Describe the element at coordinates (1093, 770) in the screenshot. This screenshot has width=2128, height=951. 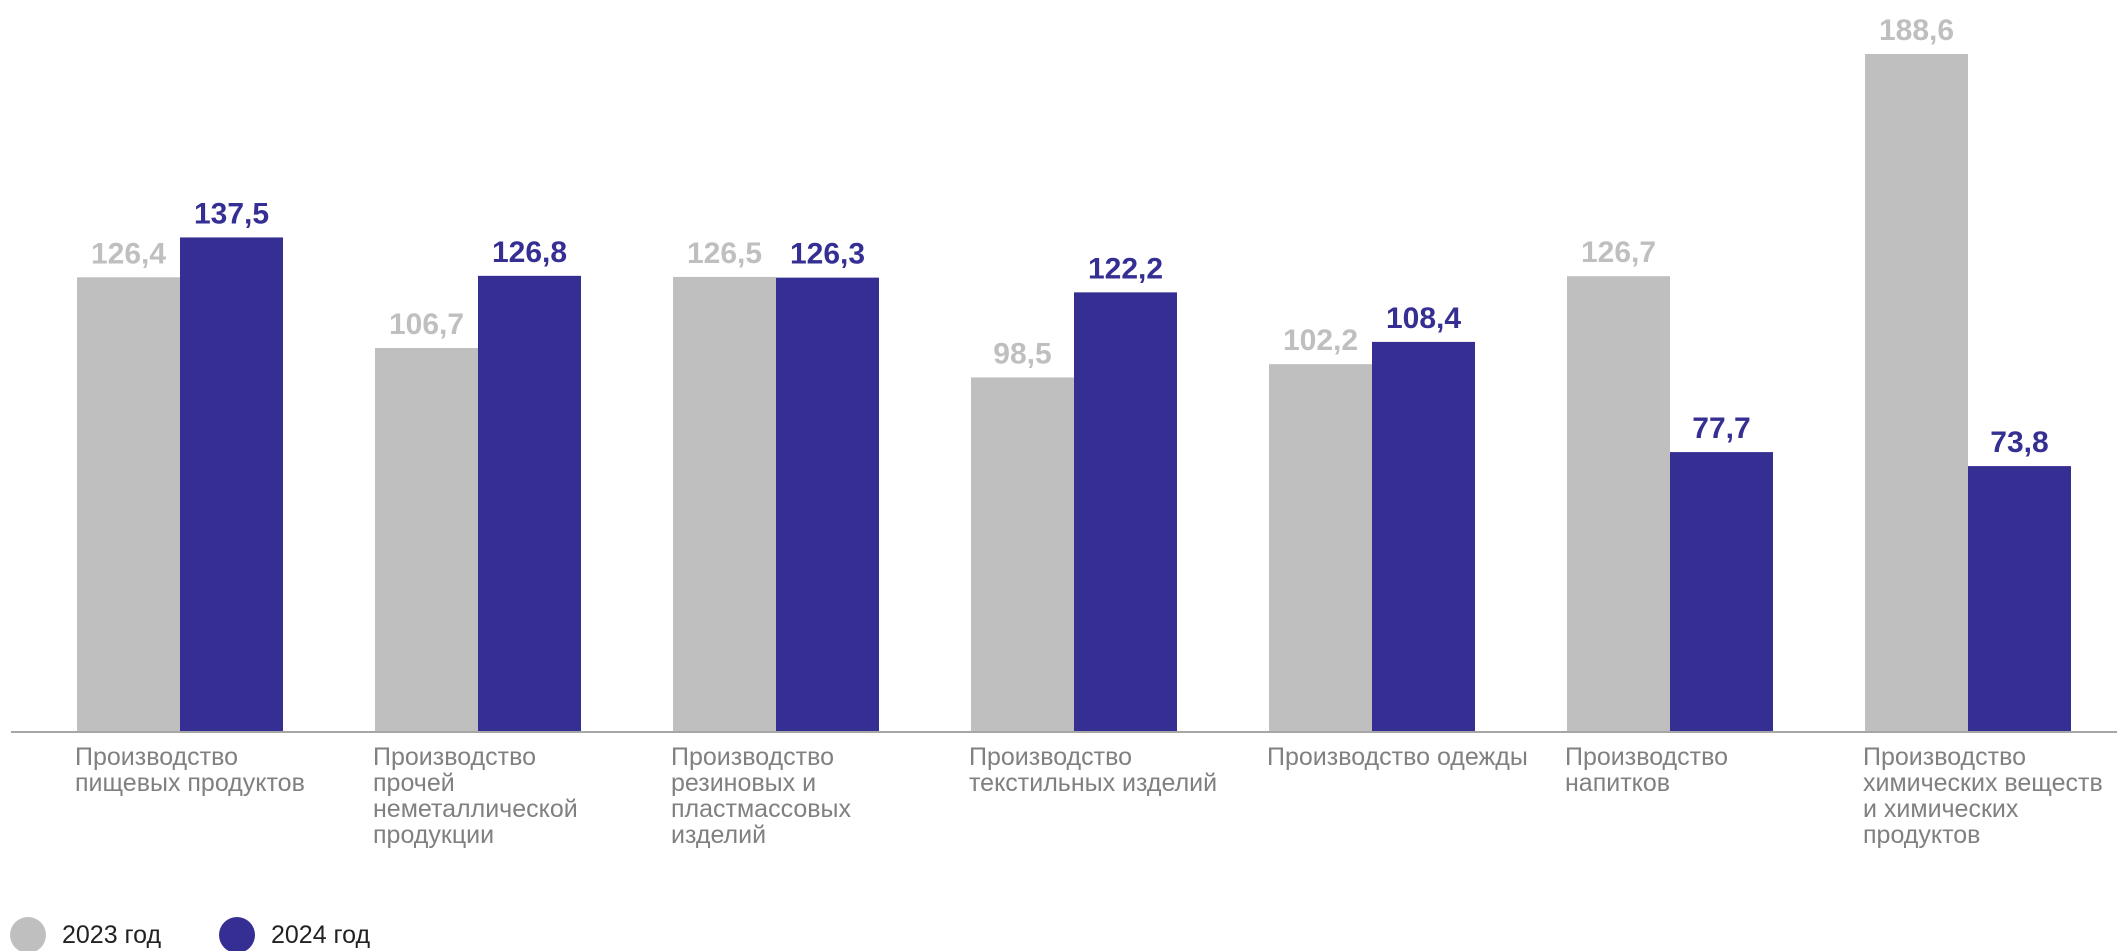
I see `x-tick-label: Производство текстильных изделий` at that location.